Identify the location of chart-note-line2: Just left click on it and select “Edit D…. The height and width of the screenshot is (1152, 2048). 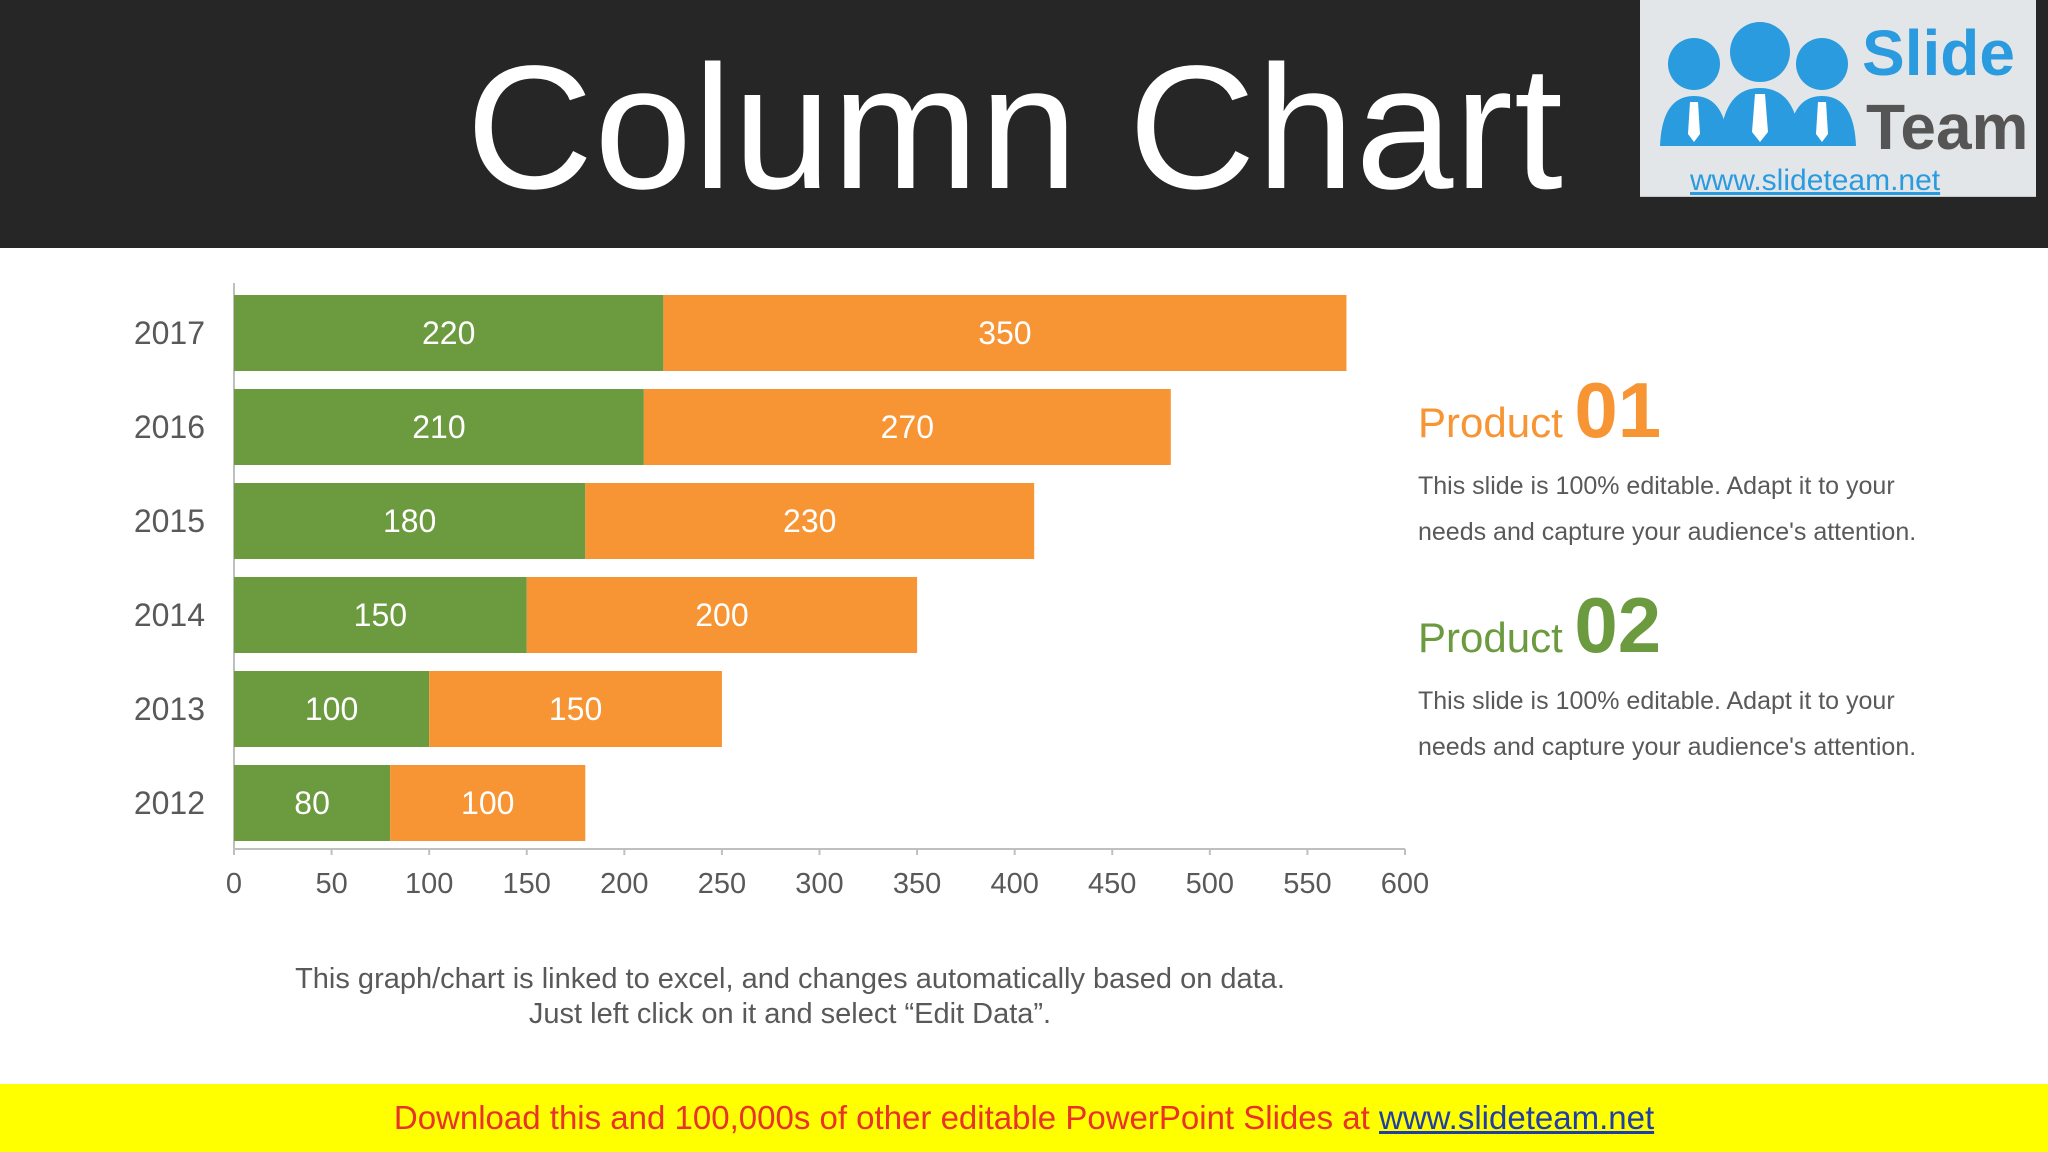
(790, 1014).